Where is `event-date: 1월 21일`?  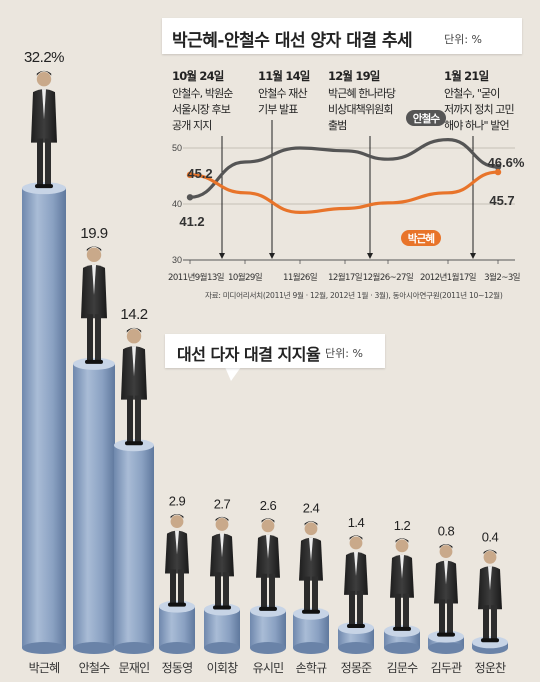
event-date: 1월 21일 is located at coordinates (466, 76).